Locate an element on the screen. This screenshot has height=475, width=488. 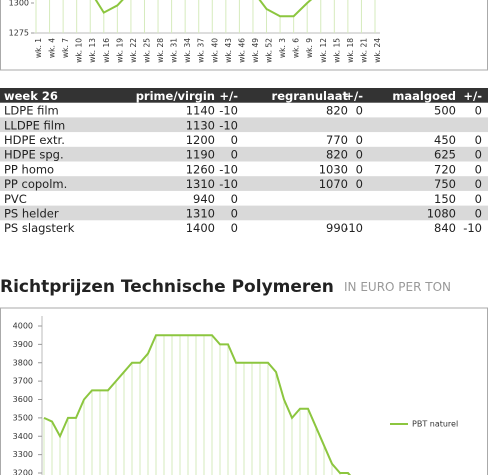
table-header-bg is located at coordinates (244, 95).